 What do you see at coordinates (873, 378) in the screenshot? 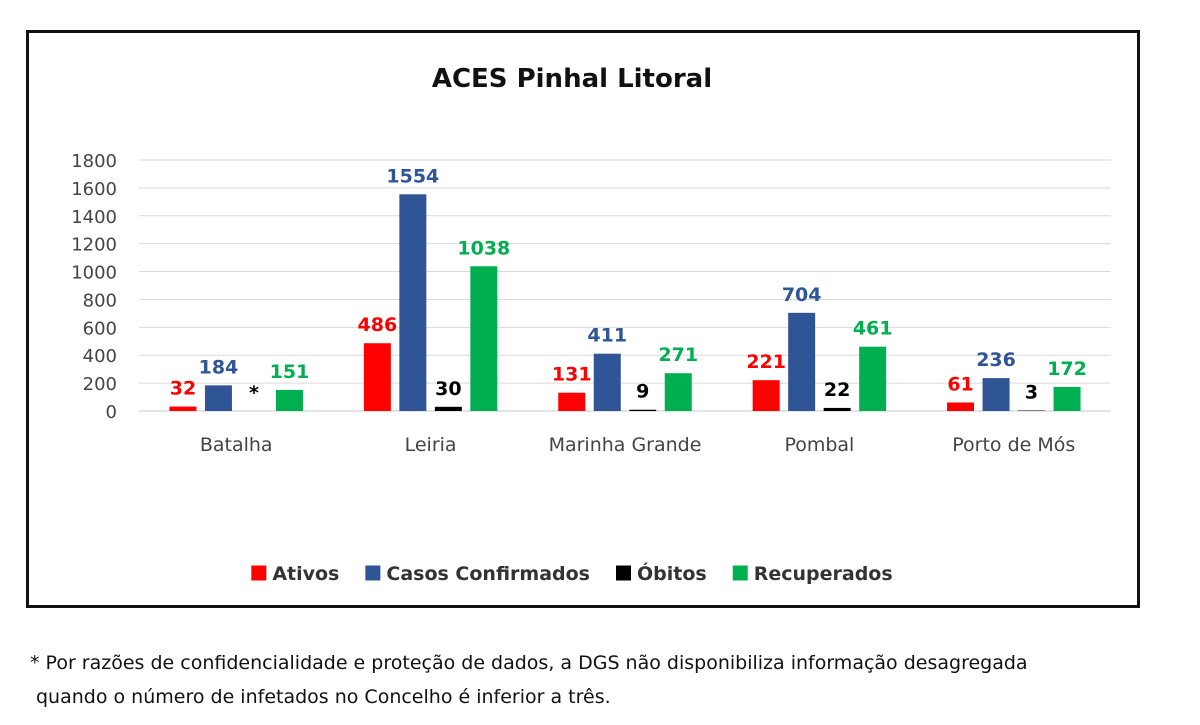
I see `bar-recuperados-pombal` at bounding box center [873, 378].